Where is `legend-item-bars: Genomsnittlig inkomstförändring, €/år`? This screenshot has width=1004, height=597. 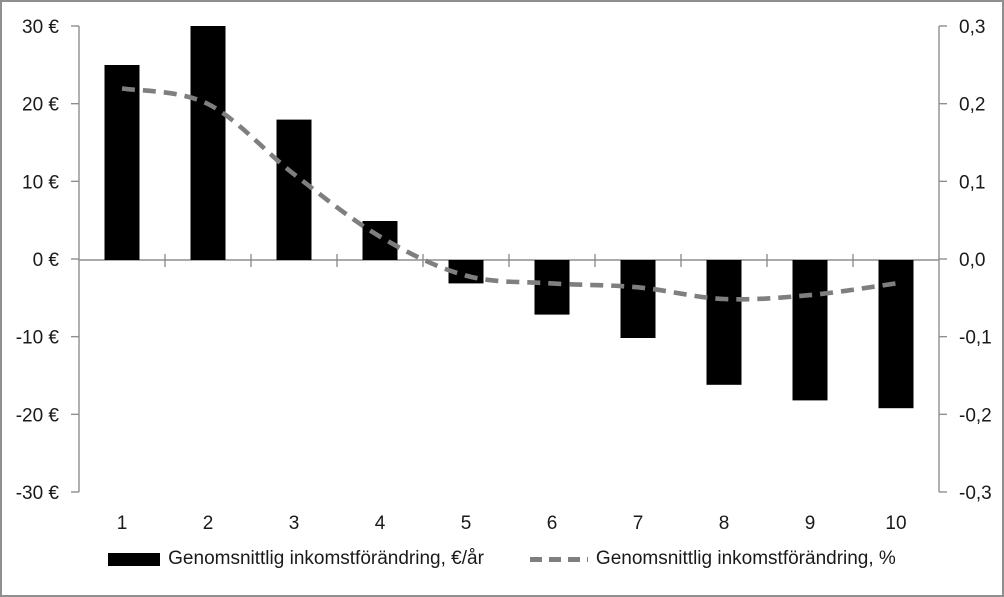
legend-item-bars: Genomsnittlig inkomstförändring, €/år is located at coordinates (296, 559).